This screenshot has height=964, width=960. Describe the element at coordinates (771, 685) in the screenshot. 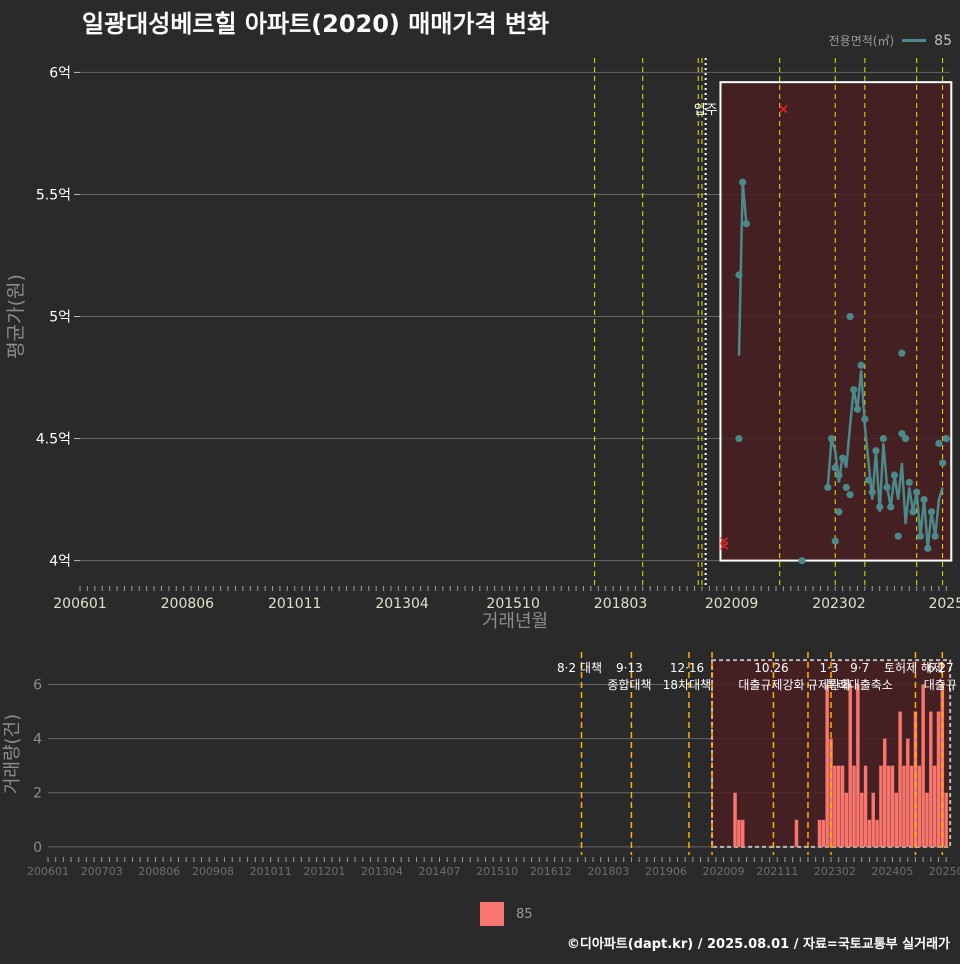

I see `policy-annotation-text: 대출규제강화` at that location.